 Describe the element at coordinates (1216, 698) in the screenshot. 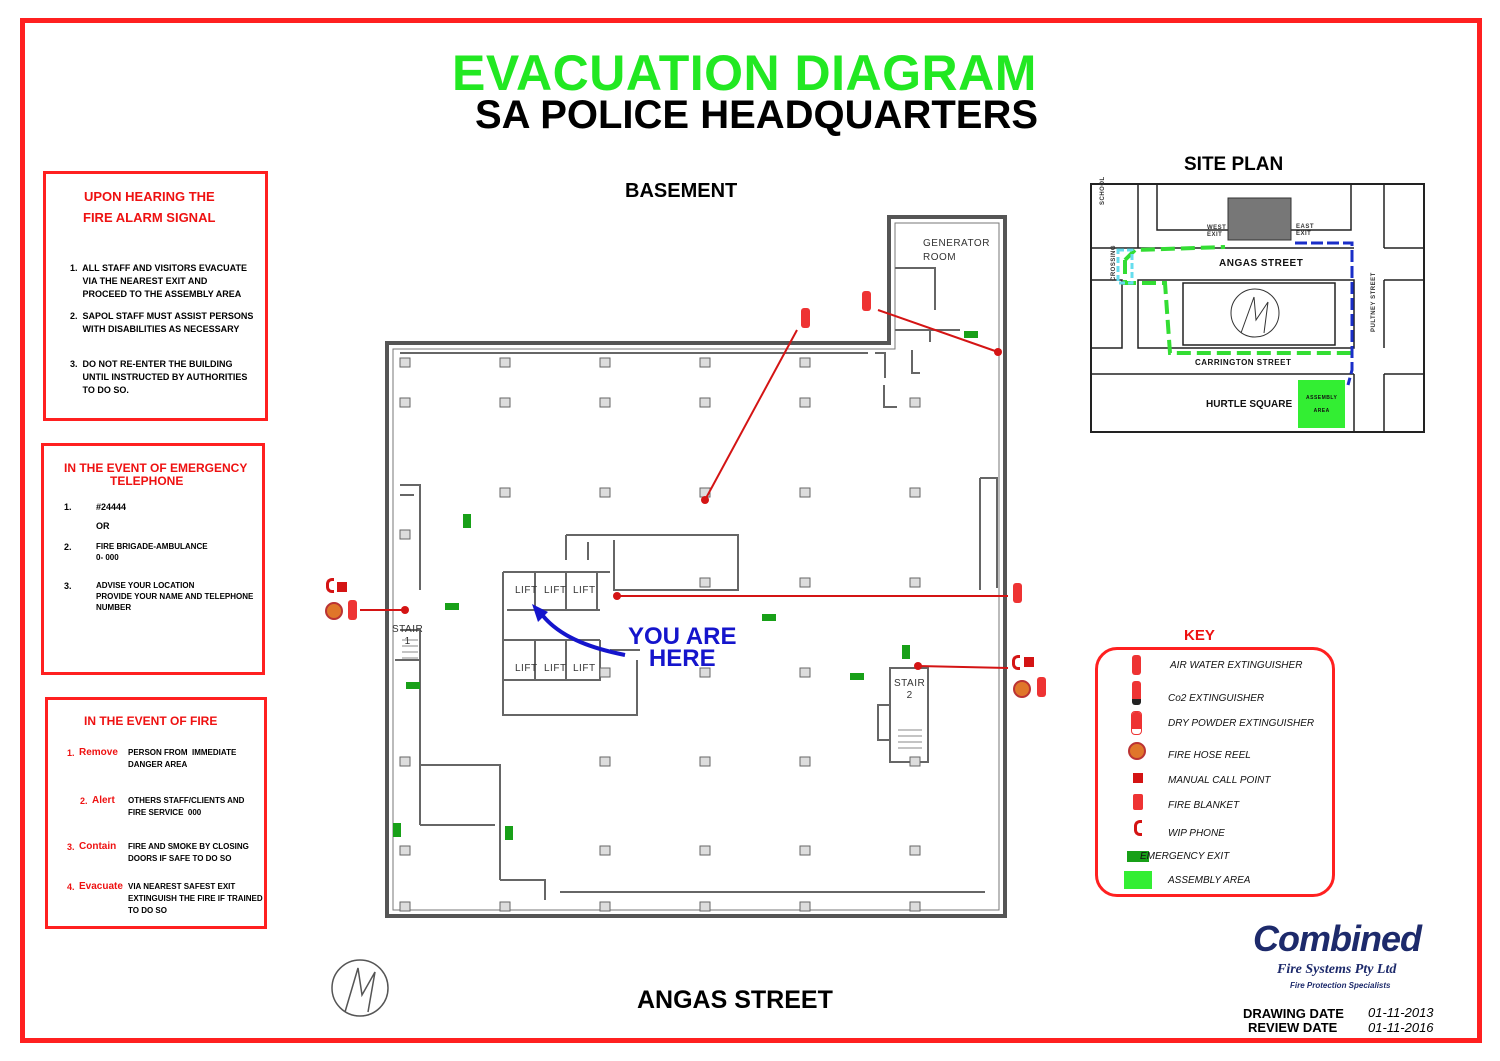

I see `key-item-label: Co2 EXTINGUISHER` at that location.